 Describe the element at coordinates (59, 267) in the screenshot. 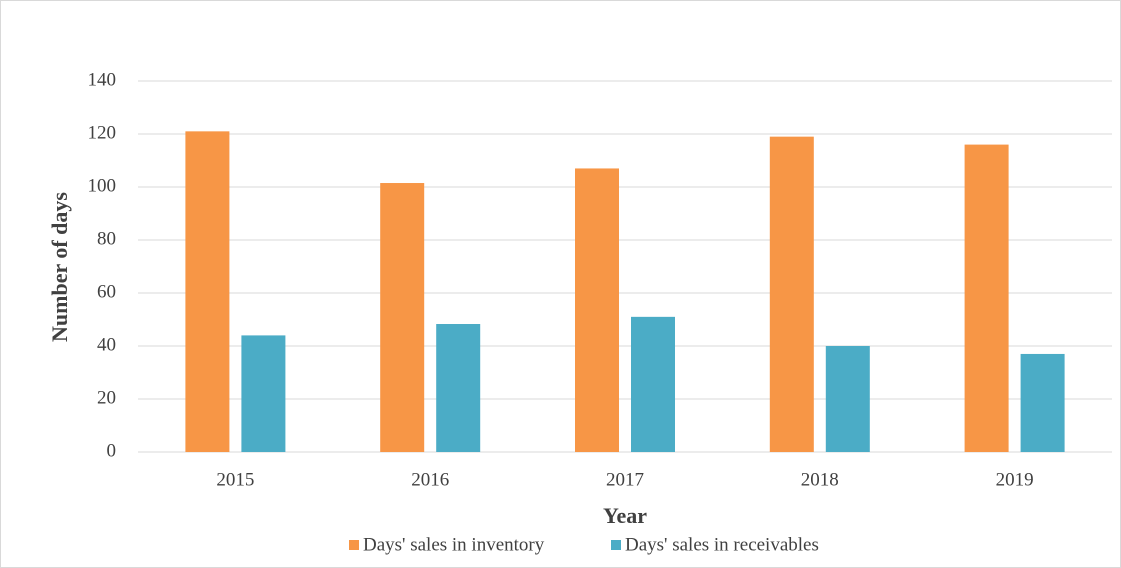

I see `y-axis-title: Number of days` at that location.